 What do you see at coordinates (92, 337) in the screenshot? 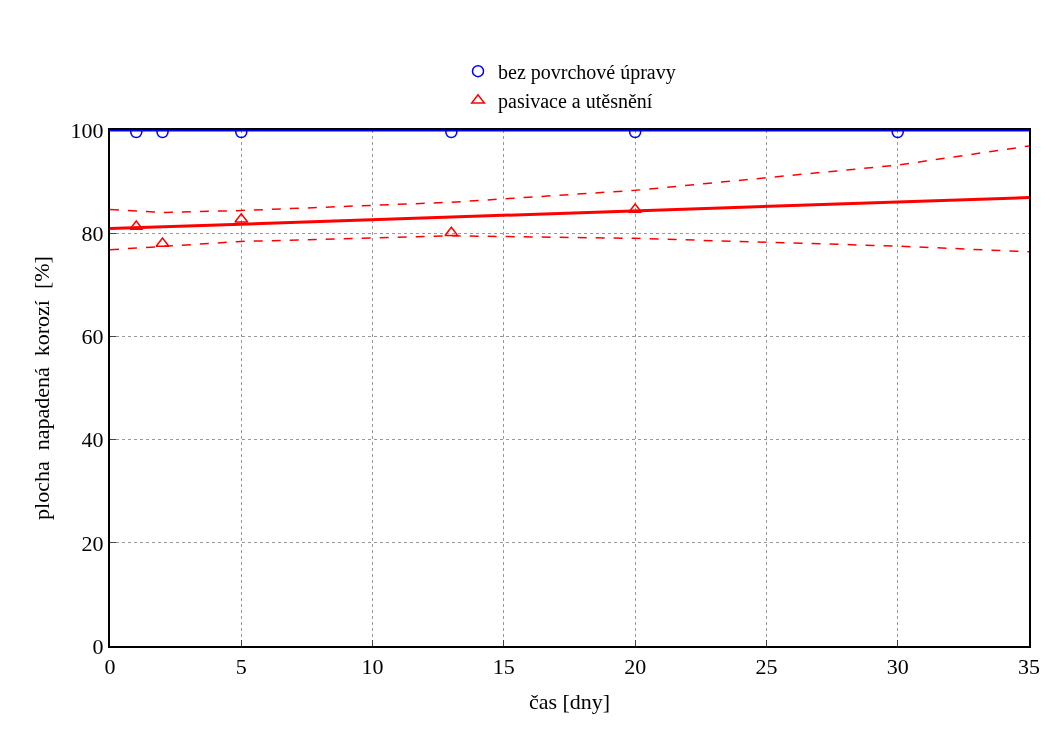
I see `y-tick-label: 60` at bounding box center [92, 337].